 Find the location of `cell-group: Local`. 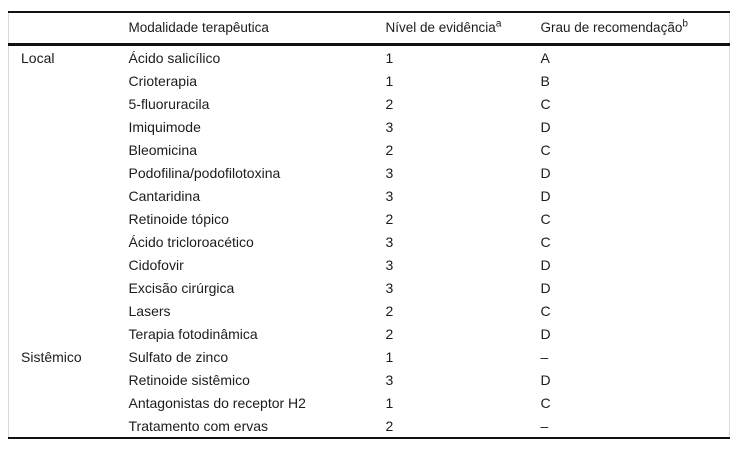

cell-group: Local is located at coordinates (38, 57).